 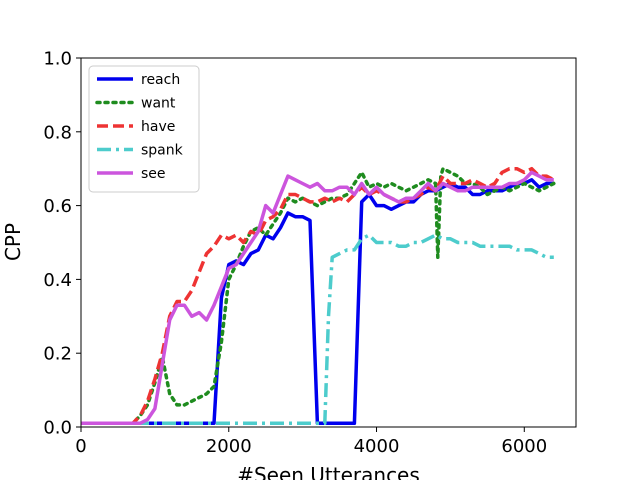 I want to click on legend-label-reach: reach, so click(x=160, y=80).